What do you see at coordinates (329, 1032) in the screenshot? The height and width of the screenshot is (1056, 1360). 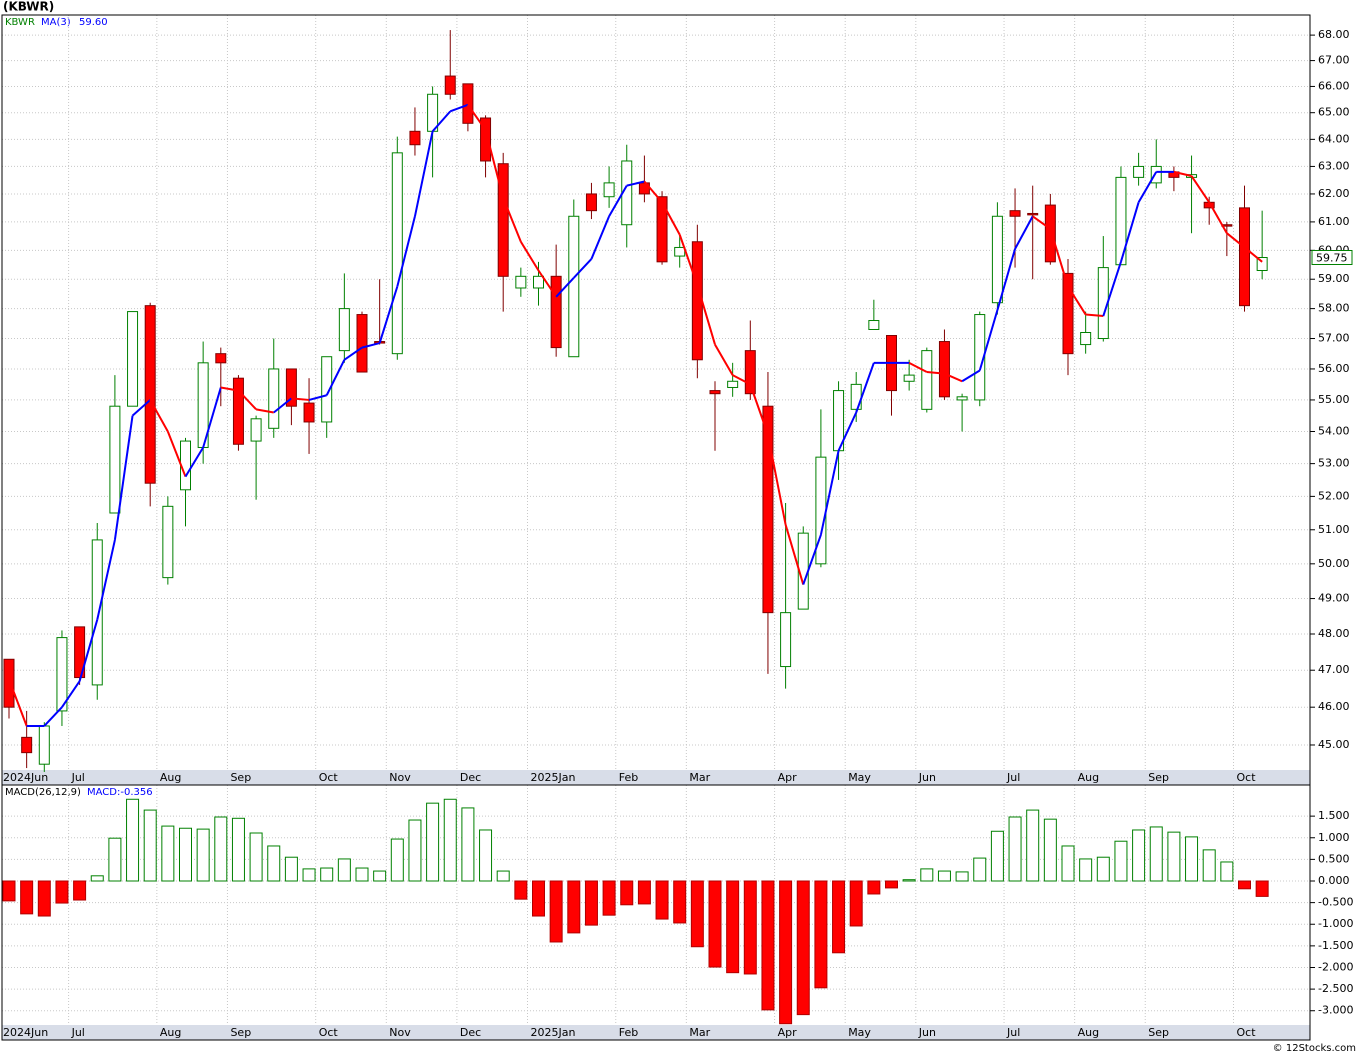 I see `x-tick-label: Oct` at bounding box center [329, 1032].